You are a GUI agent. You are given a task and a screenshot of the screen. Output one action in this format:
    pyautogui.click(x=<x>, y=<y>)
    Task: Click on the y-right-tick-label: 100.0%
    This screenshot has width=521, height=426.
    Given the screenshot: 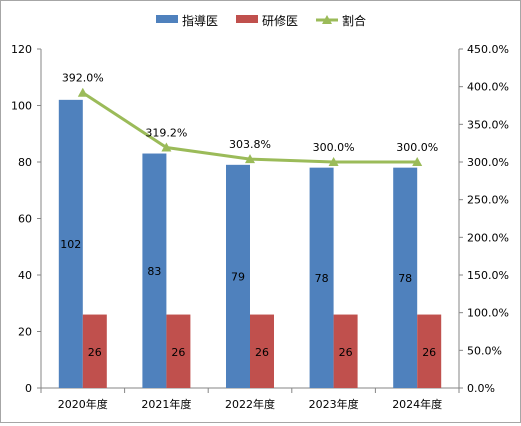 What is the action you would take?
    pyautogui.click(x=488, y=313)
    